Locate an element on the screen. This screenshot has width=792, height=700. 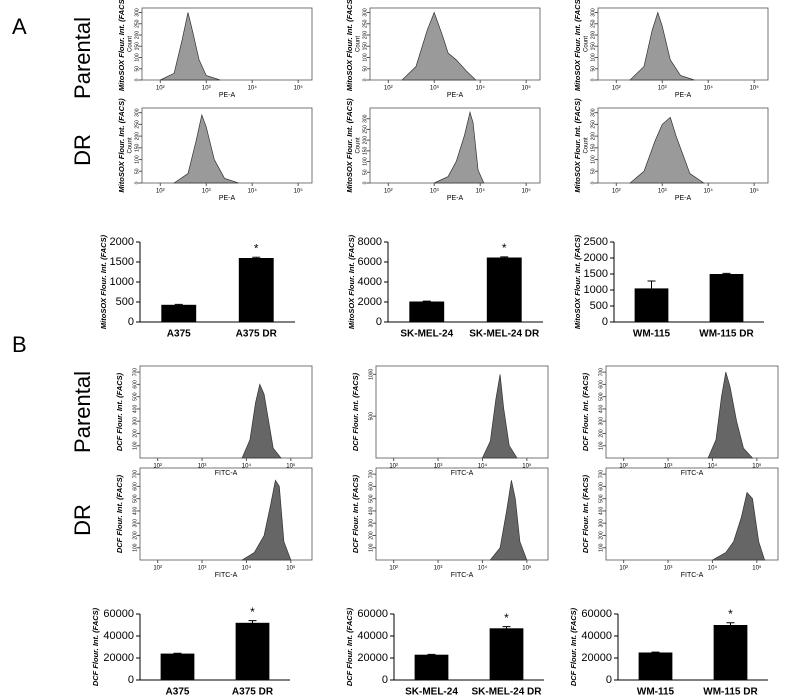
x-tick-label: SK-MEL-24 DR is located at coordinates (506, 692).